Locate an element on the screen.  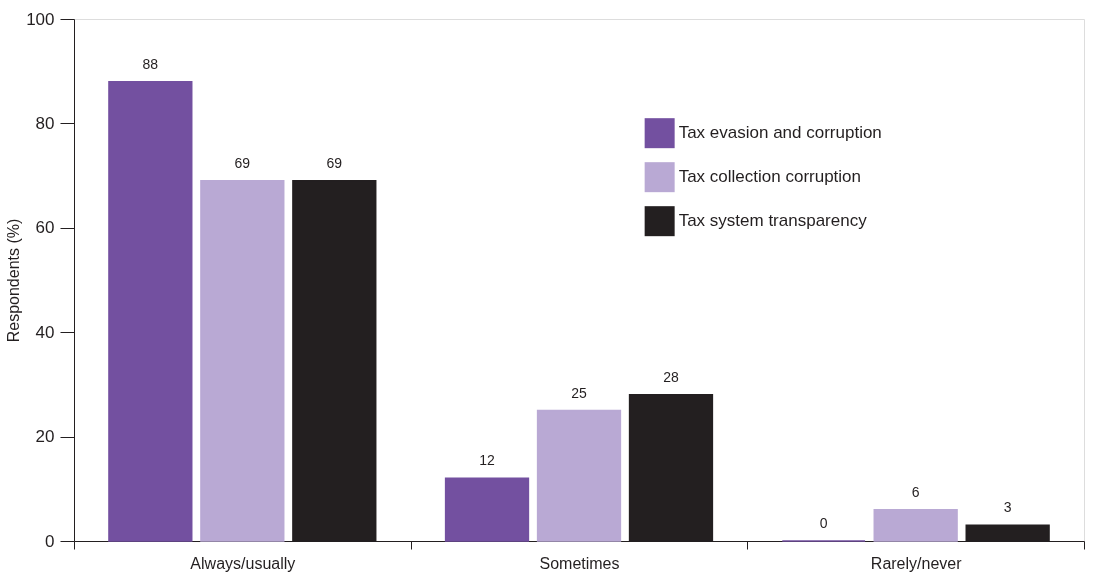
x-tick-label: Sometimes is located at coordinates (579, 563).